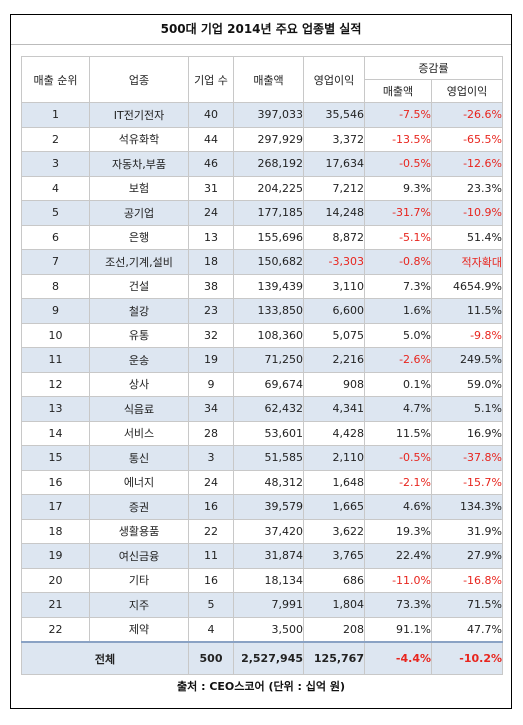  What do you see at coordinates (262, 115) in the screenshot?
I see `table-row: 1 IT전기전자 40 397,033 35,546 -7.5% -26.6%` at bounding box center [262, 115].